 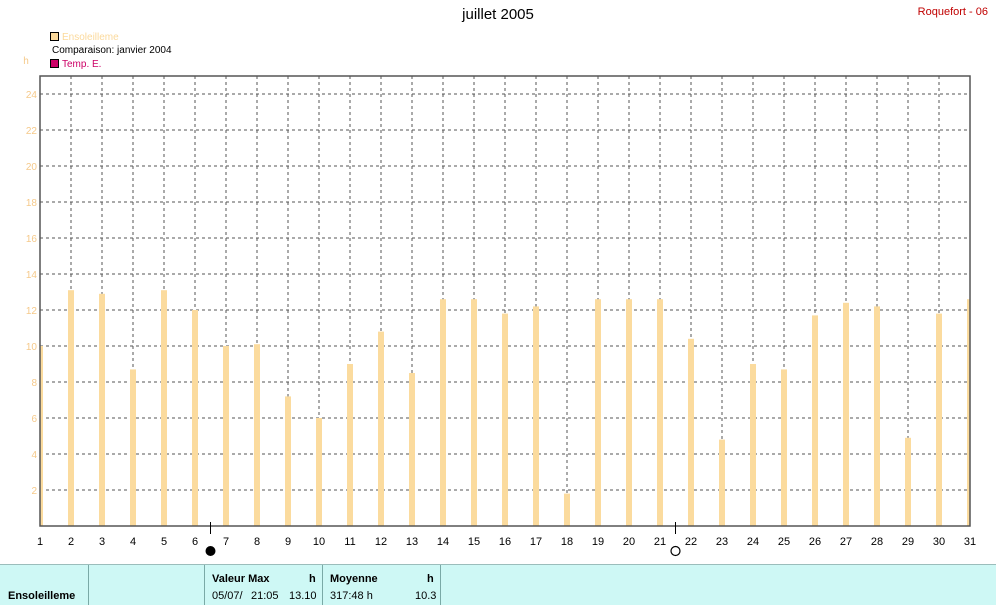 I want to click on x-tick-label: 30, so click(x=939, y=542).